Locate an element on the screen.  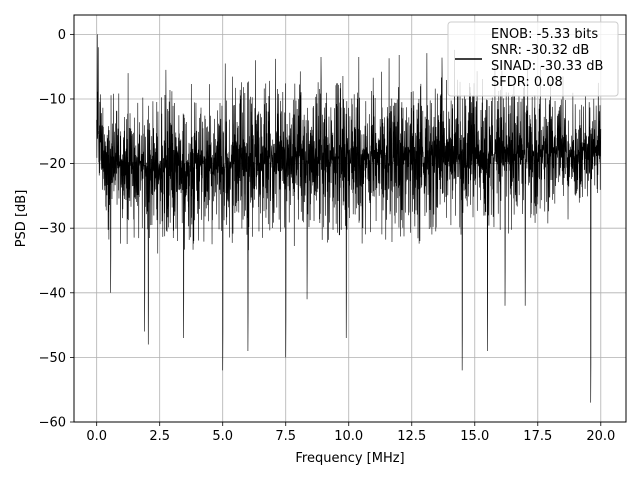
y-tick-label: −50 is located at coordinates (52, 358).